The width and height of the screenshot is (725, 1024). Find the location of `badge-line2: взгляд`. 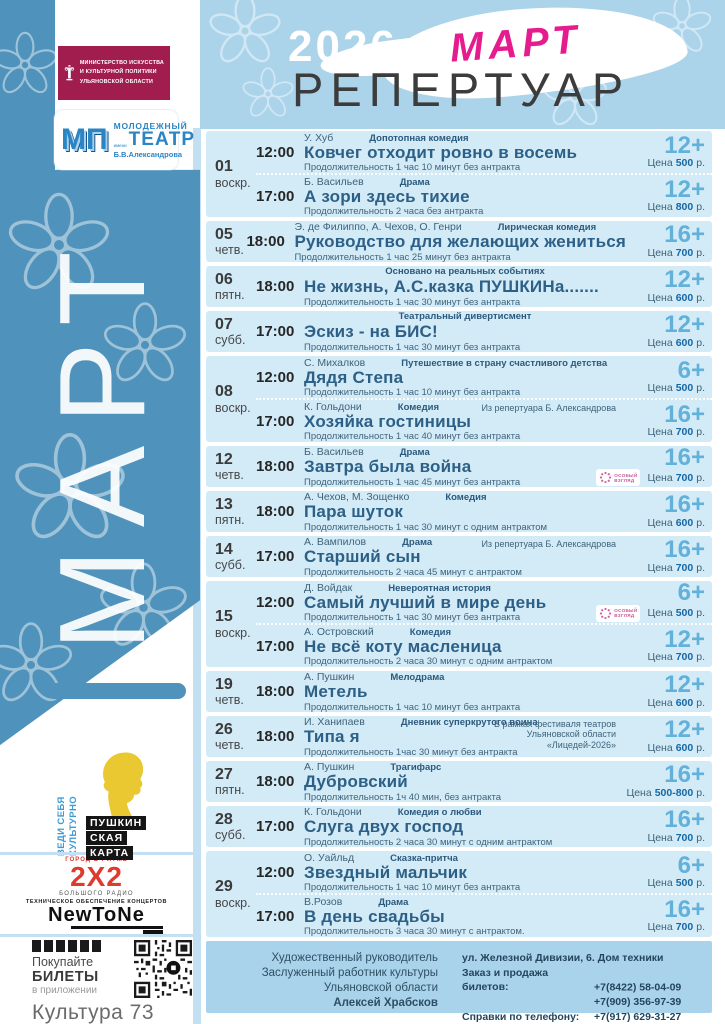

badge-line2: взгляд is located at coordinates (624, 616).